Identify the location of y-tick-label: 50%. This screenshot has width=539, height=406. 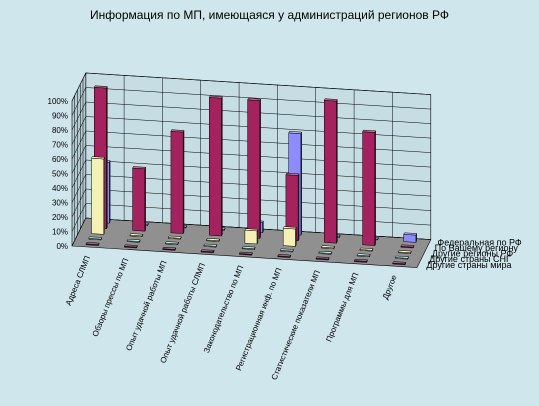
(60, 174).